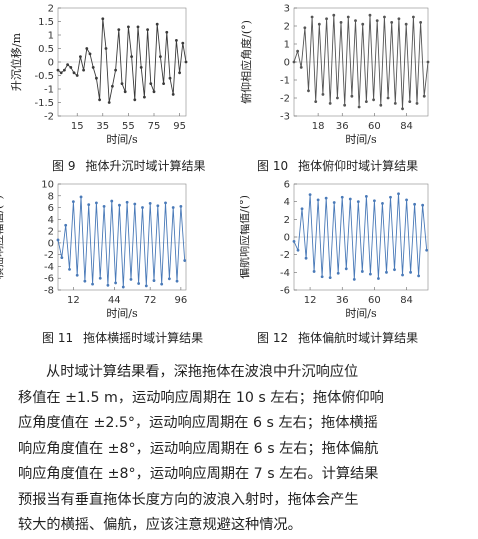 The width and height of the screenshot is (478, 539). I want to click on x-tick-label: 12, so click(73, 300).